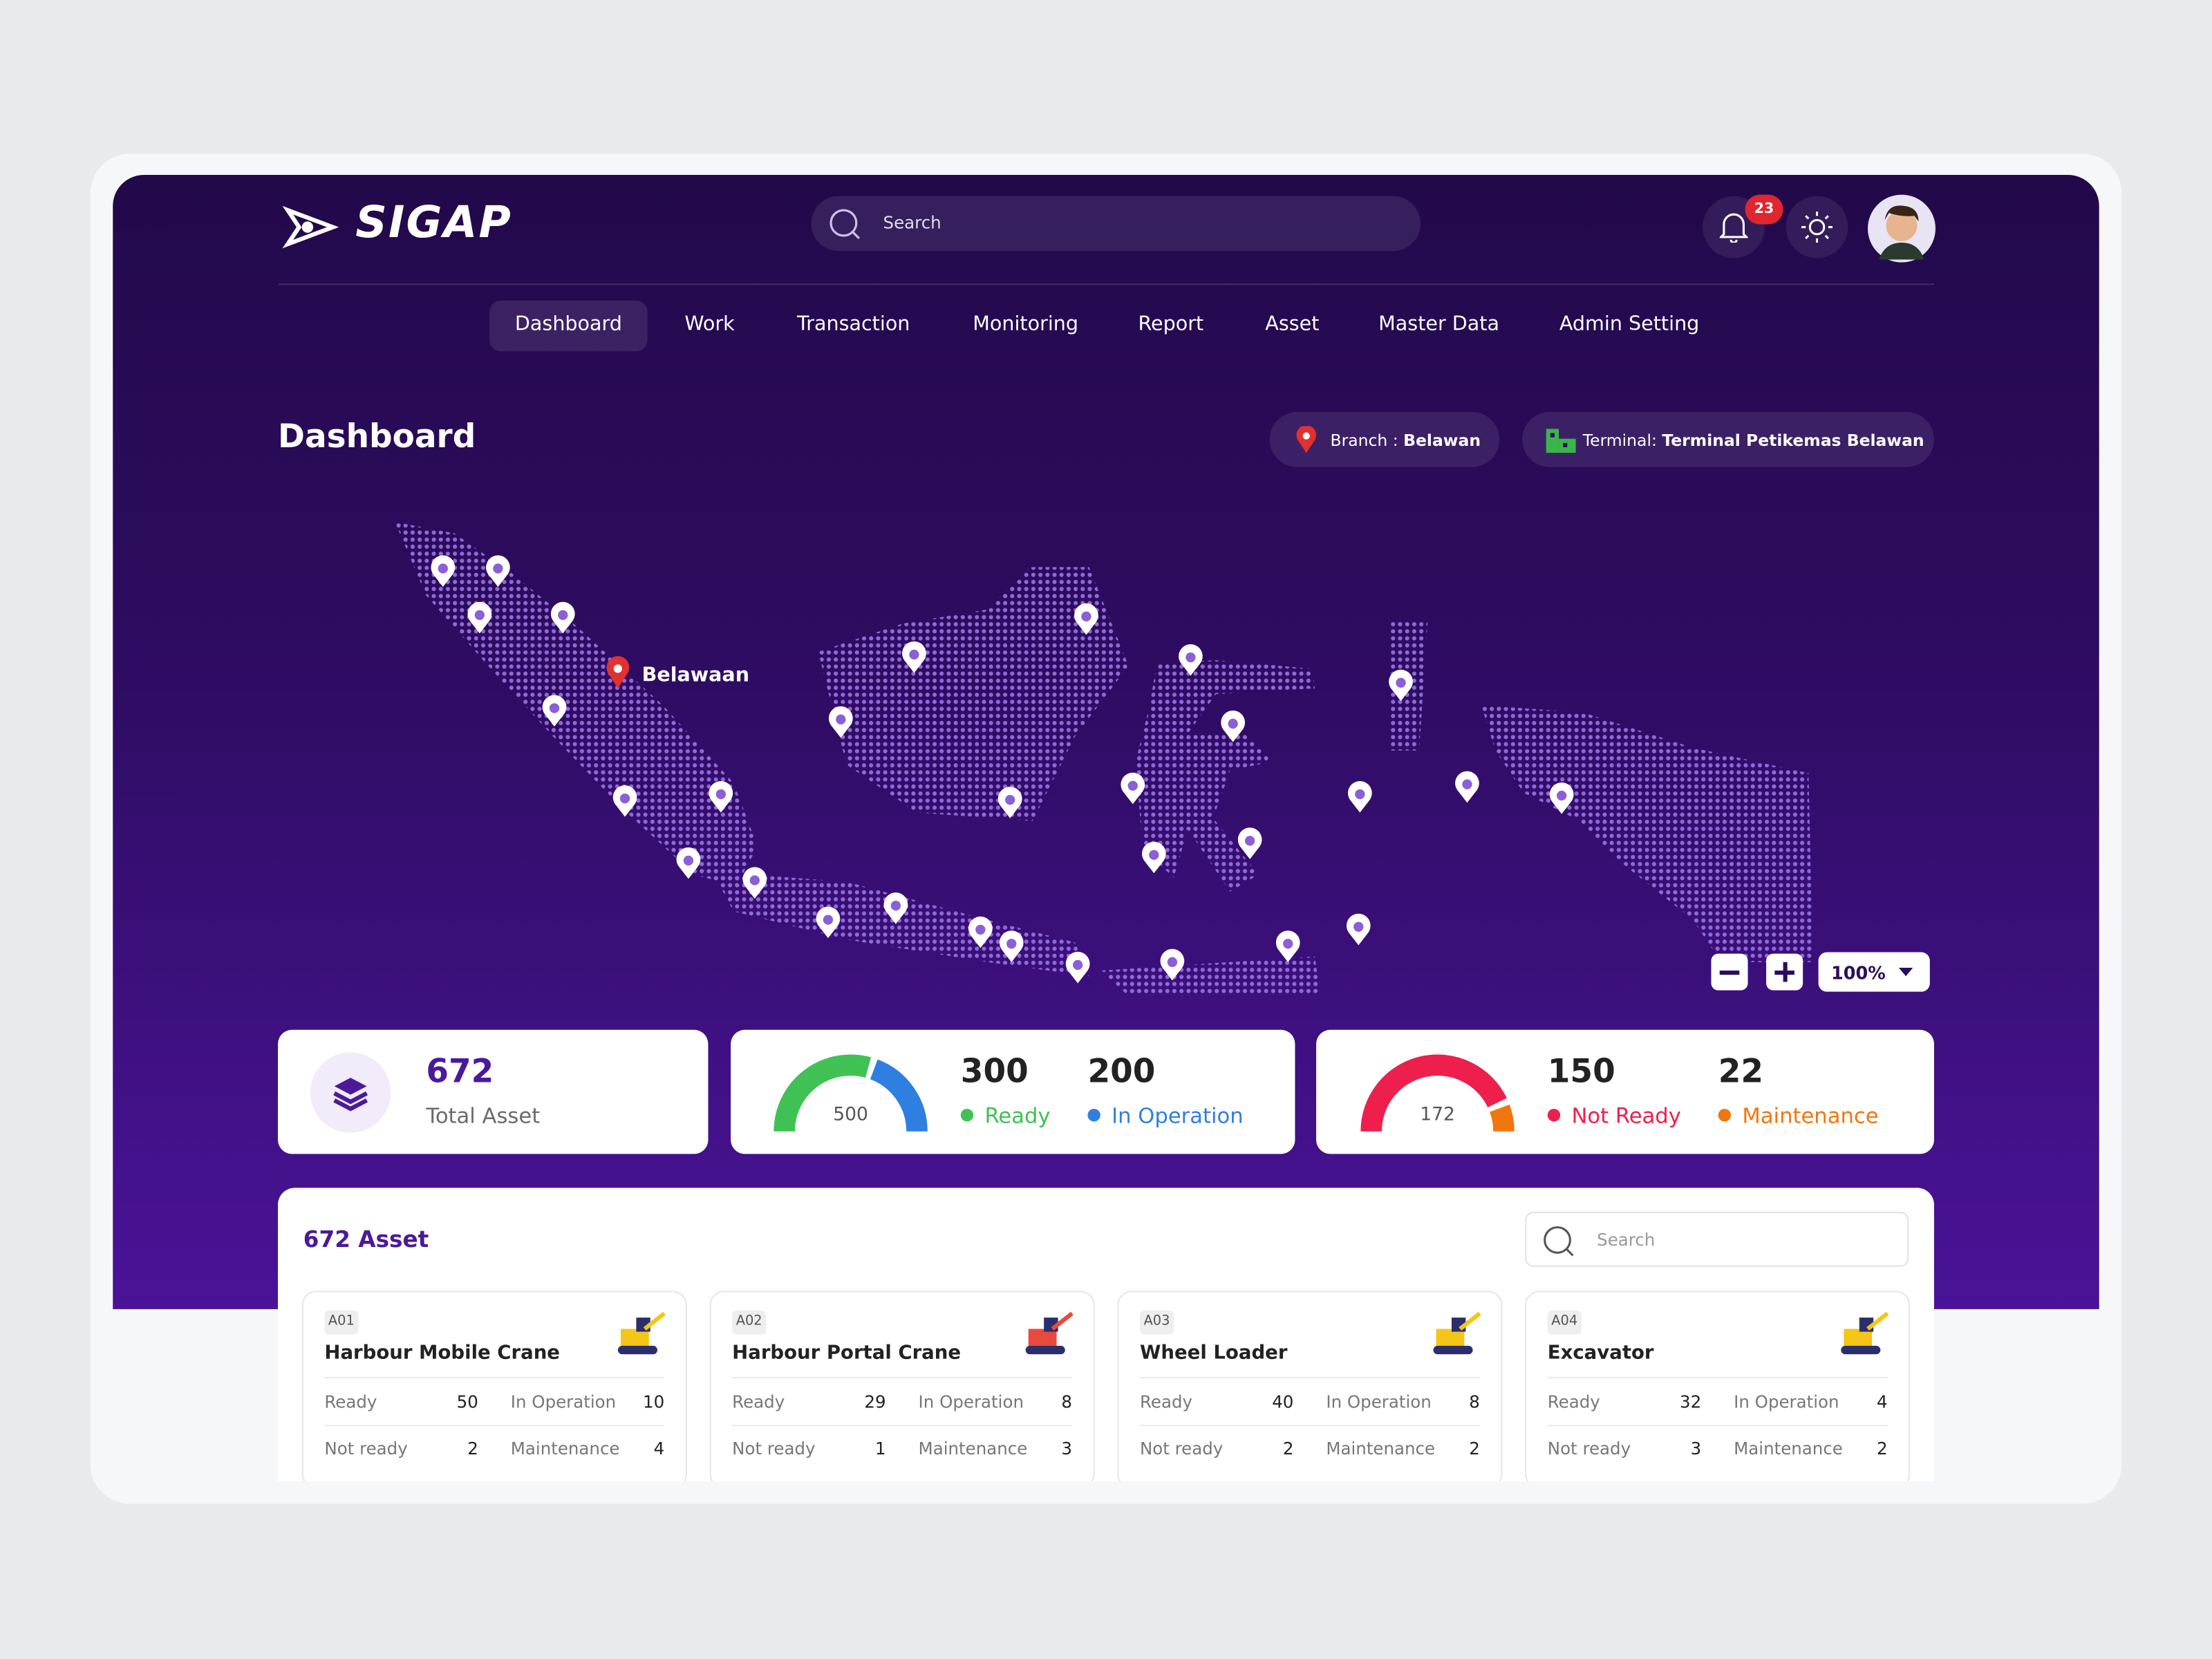 This screenshot has height=1659, width=2212. Describe the element at coordinates (1741, 1072) in the screenshot. I see `maintenance-value: 22` at that location.